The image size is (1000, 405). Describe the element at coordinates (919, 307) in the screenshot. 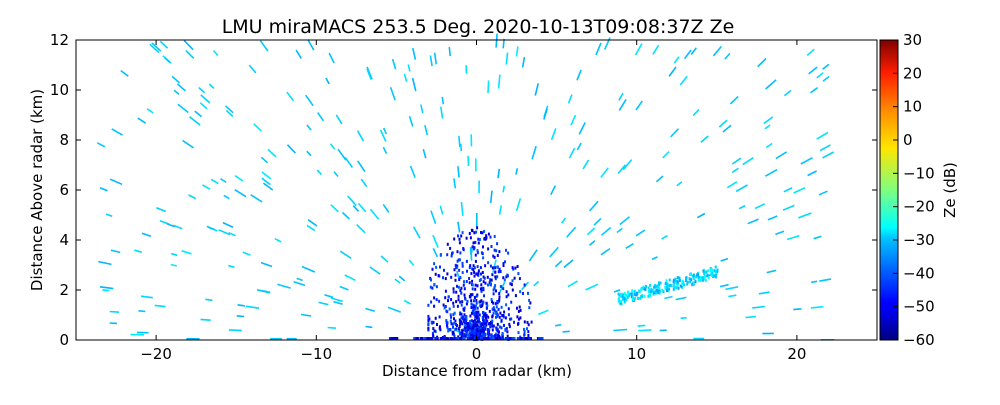

I see `colorbar-tick-label: −50` at that location.